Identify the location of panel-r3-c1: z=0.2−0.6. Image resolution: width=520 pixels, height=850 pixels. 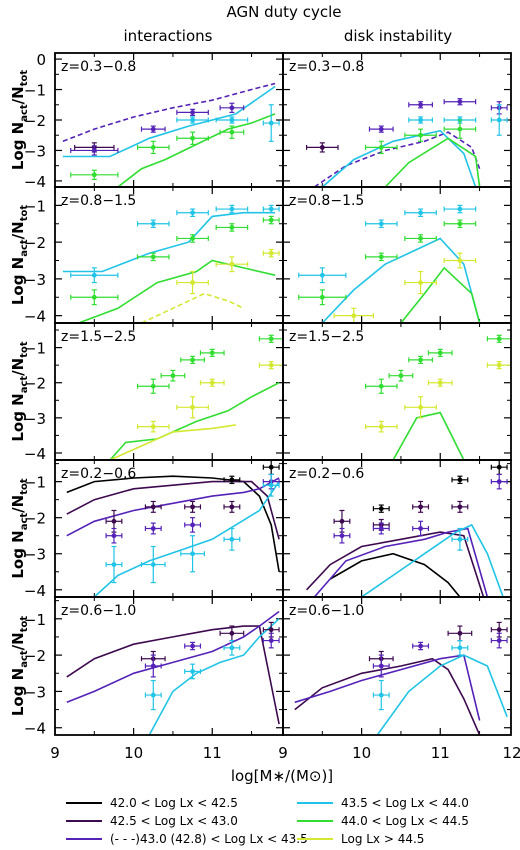
(397, 528).